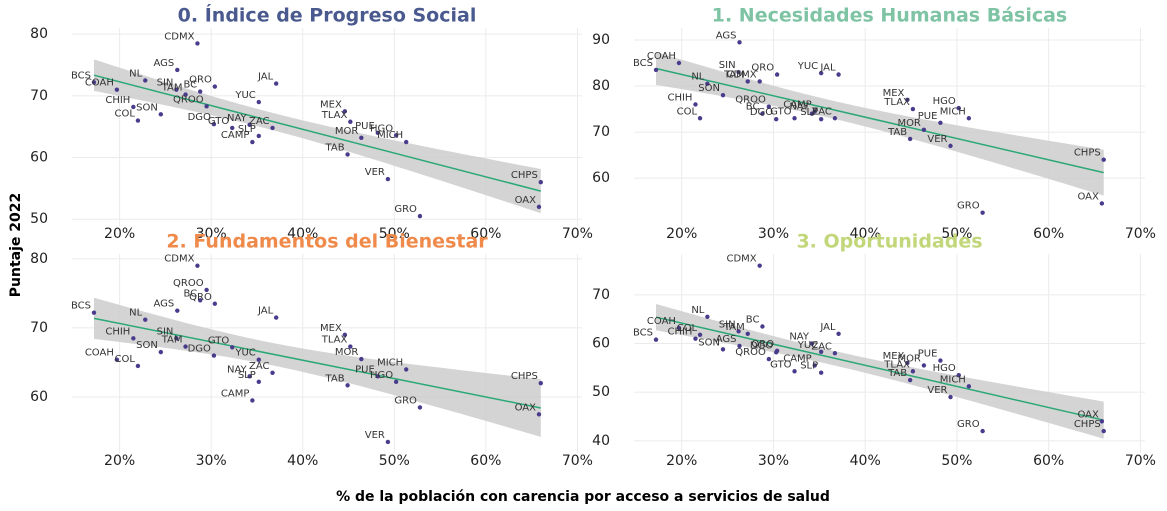 This screenshot has height=511, width=1167. I want to click on x-tick-label: 70%, so click(577, 234).